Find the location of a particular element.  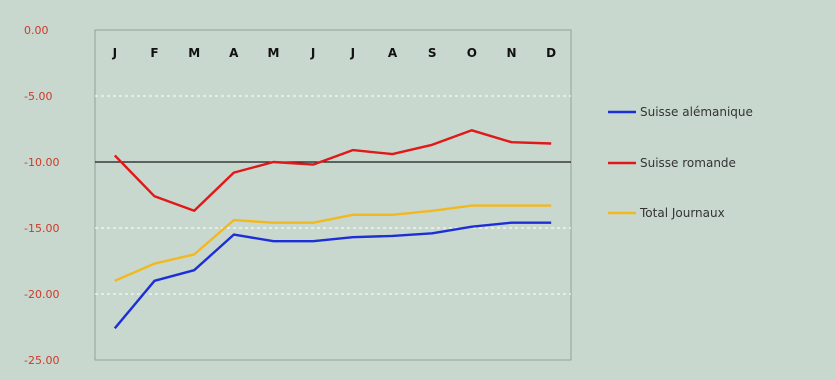

x-tick-label: O is located at coordinates (472, 53).